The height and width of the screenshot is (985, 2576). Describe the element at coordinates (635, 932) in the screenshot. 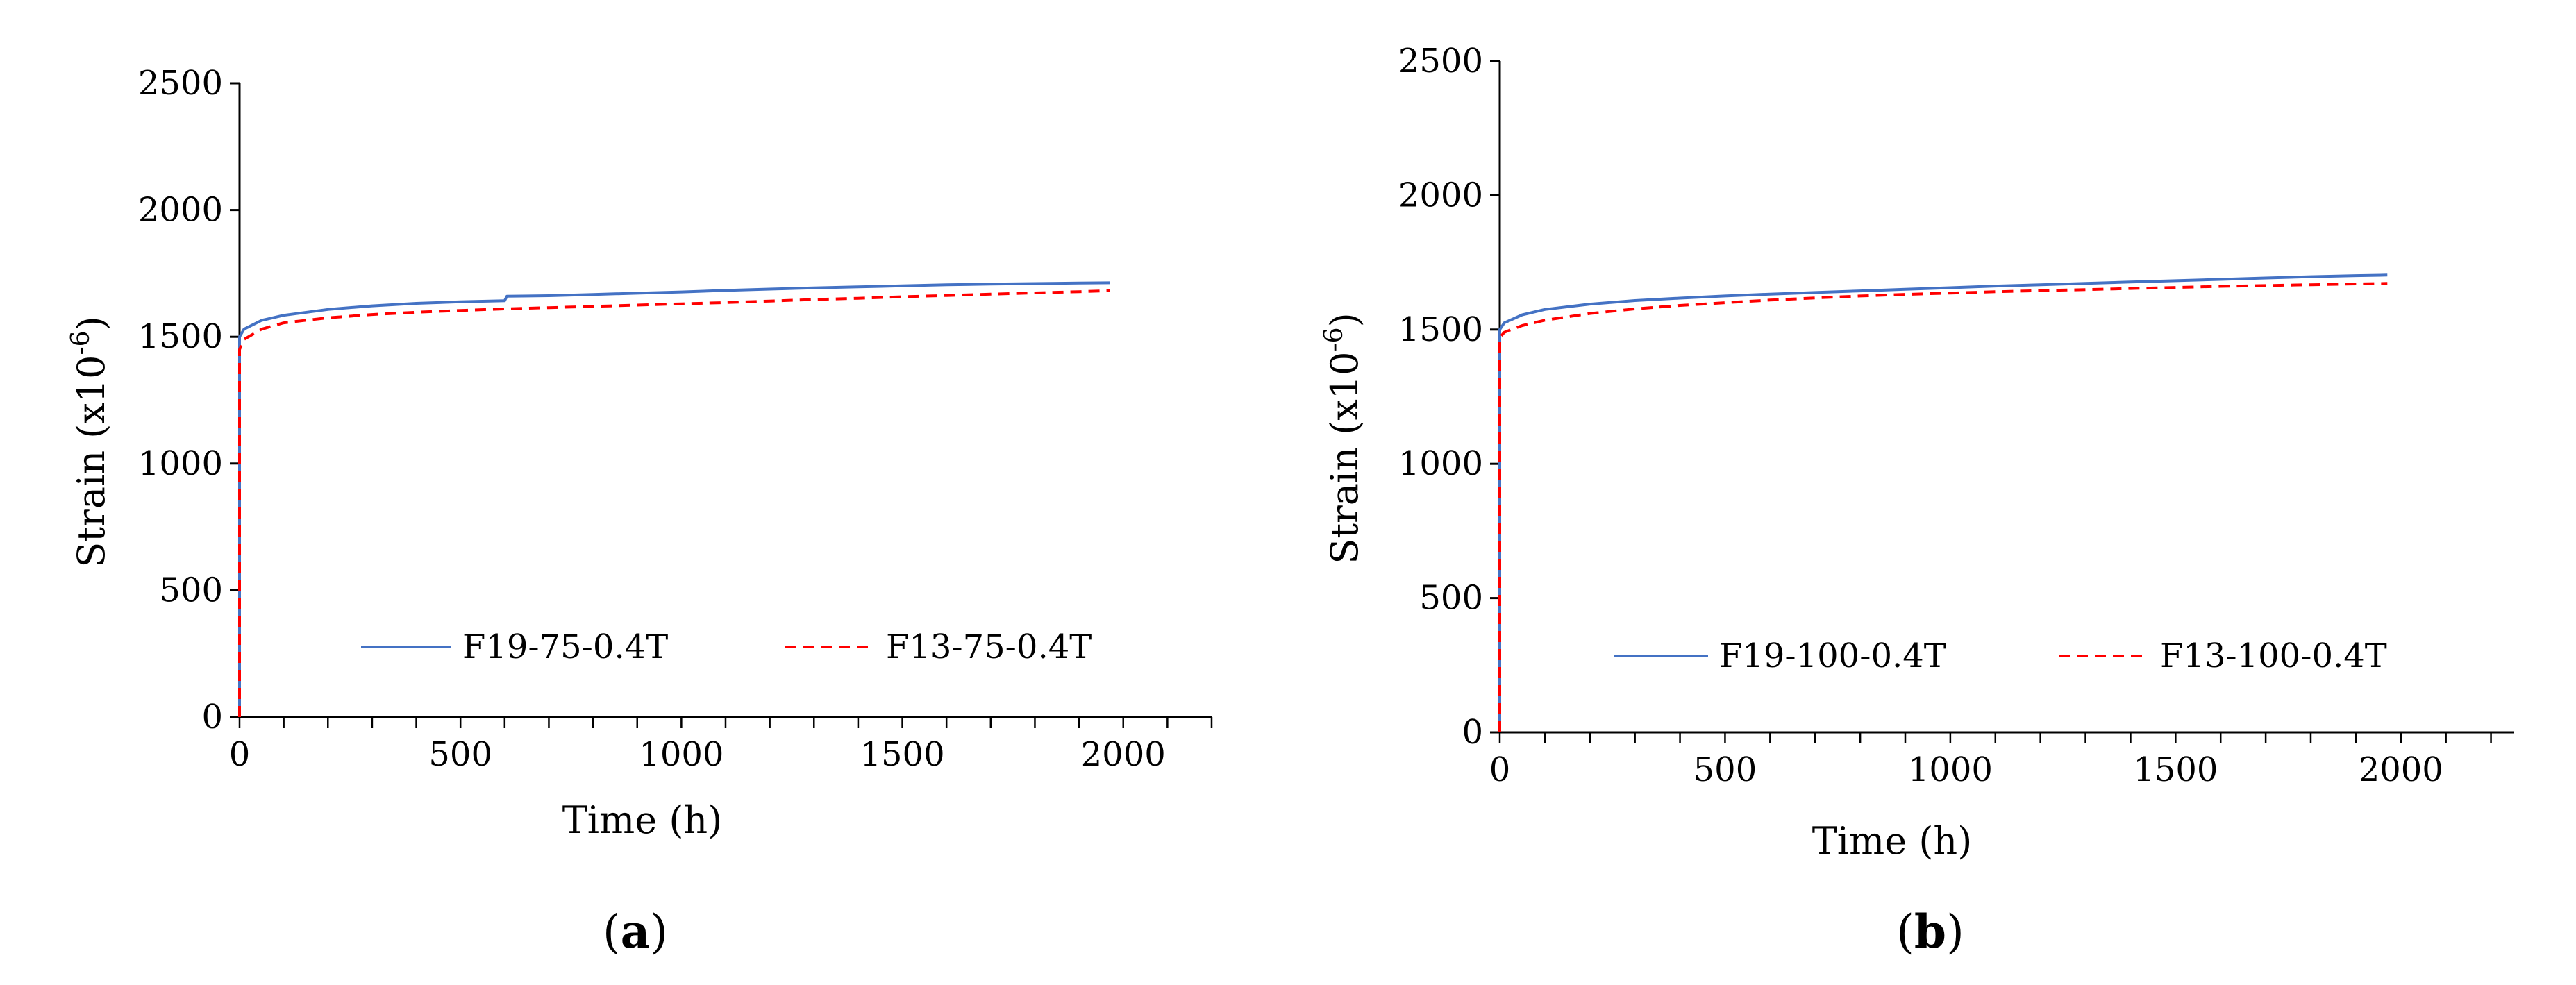

I see `panel-label: (a)` at that location.